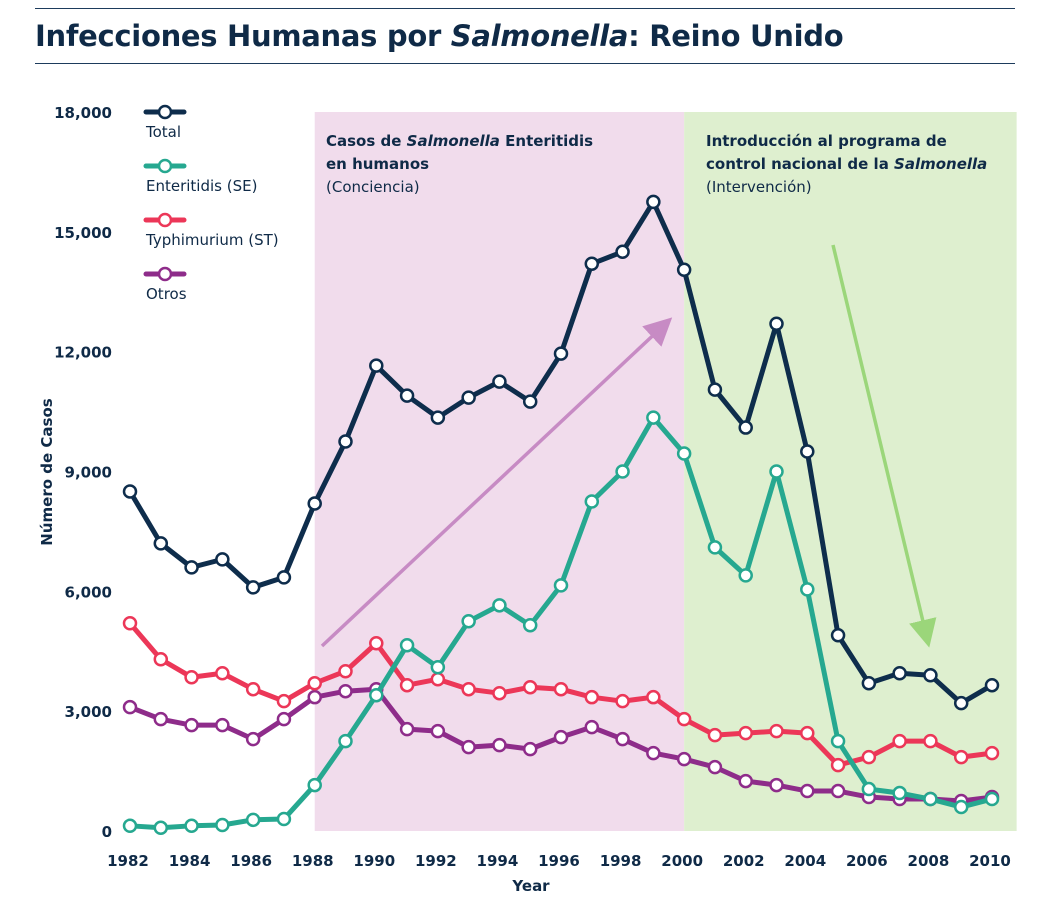 Image resolution: width=1050 pixels, height=900 pixels. Describe the element at coordinates (867, 861) in the screenshot. I see `x-tick-label: 2006` at that location.